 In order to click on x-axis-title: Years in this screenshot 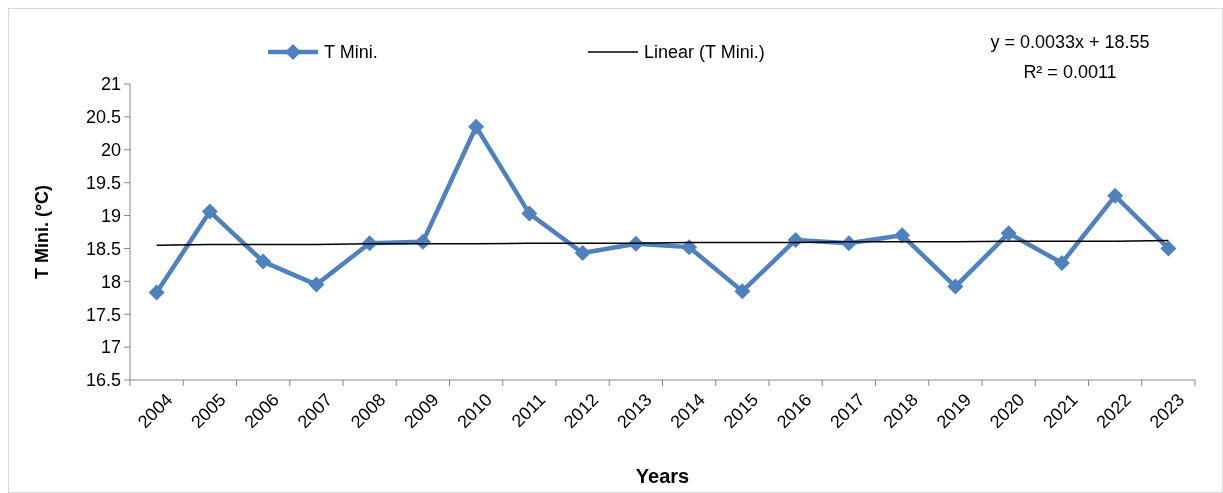, I will do `click(662, 476)`.